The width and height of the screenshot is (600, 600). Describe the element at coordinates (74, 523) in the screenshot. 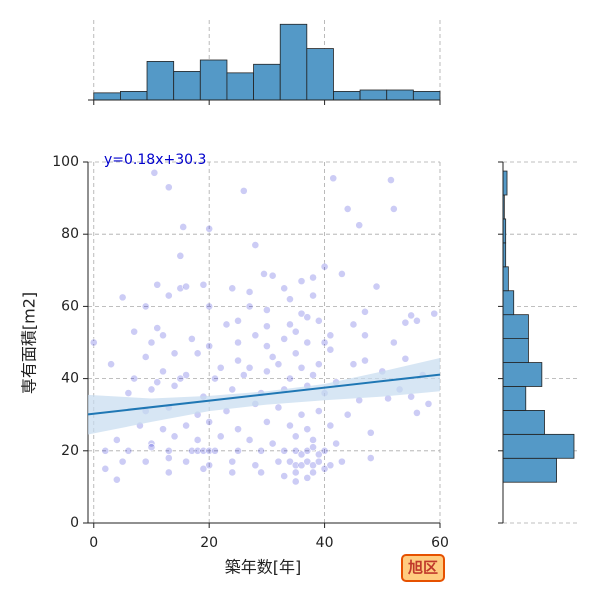

I see `y-tick-label: 0` at that location.